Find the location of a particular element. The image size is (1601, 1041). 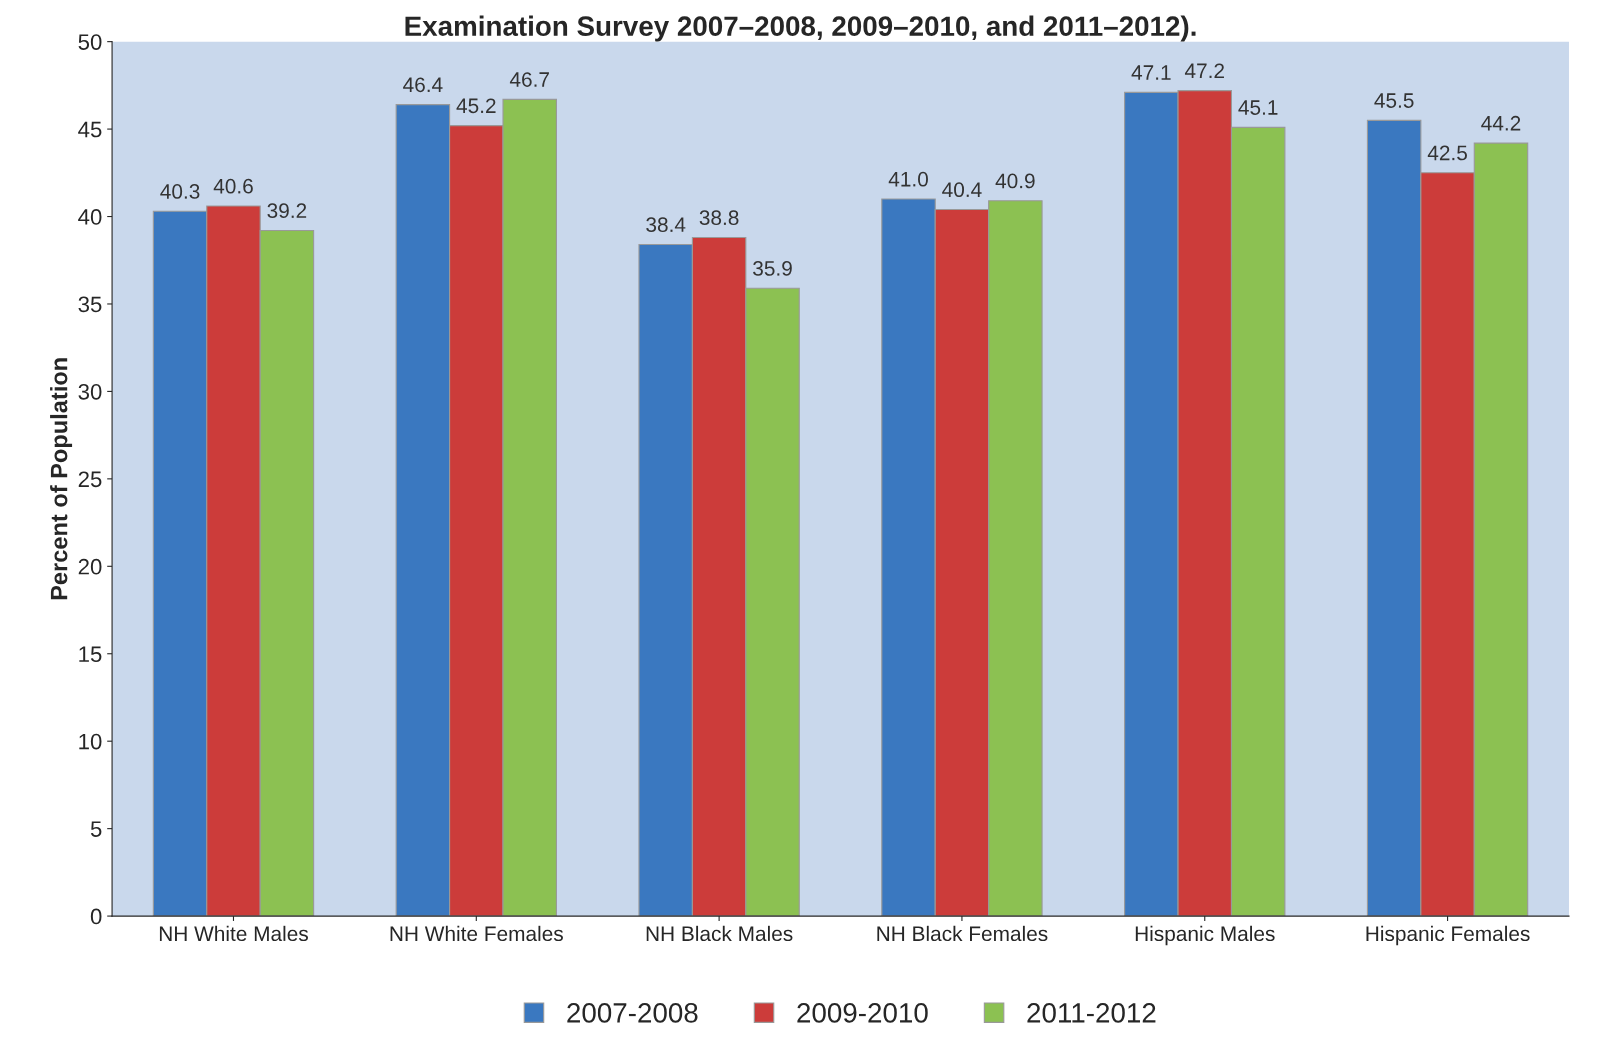

data-label: 46.7 is located at coordinates (529, 79).